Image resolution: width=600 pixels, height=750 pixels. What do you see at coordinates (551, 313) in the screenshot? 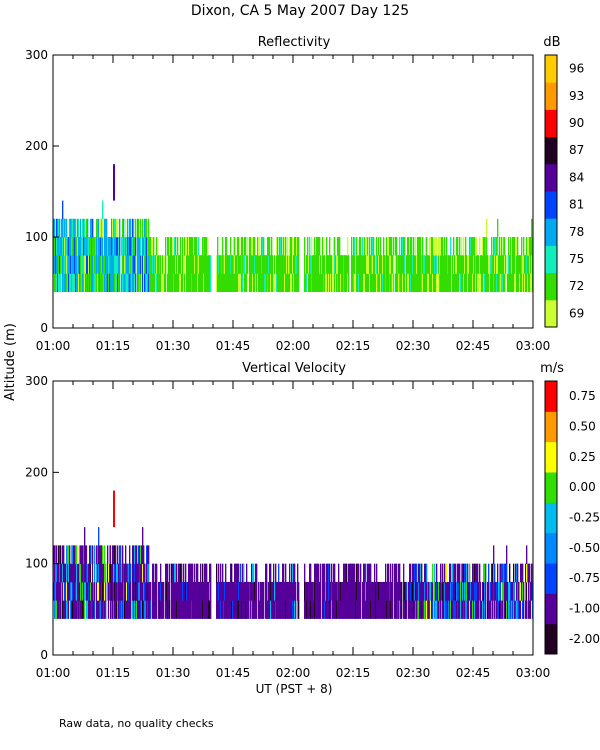
I see `colorbar-swatch` at bounding box center [551, 313].